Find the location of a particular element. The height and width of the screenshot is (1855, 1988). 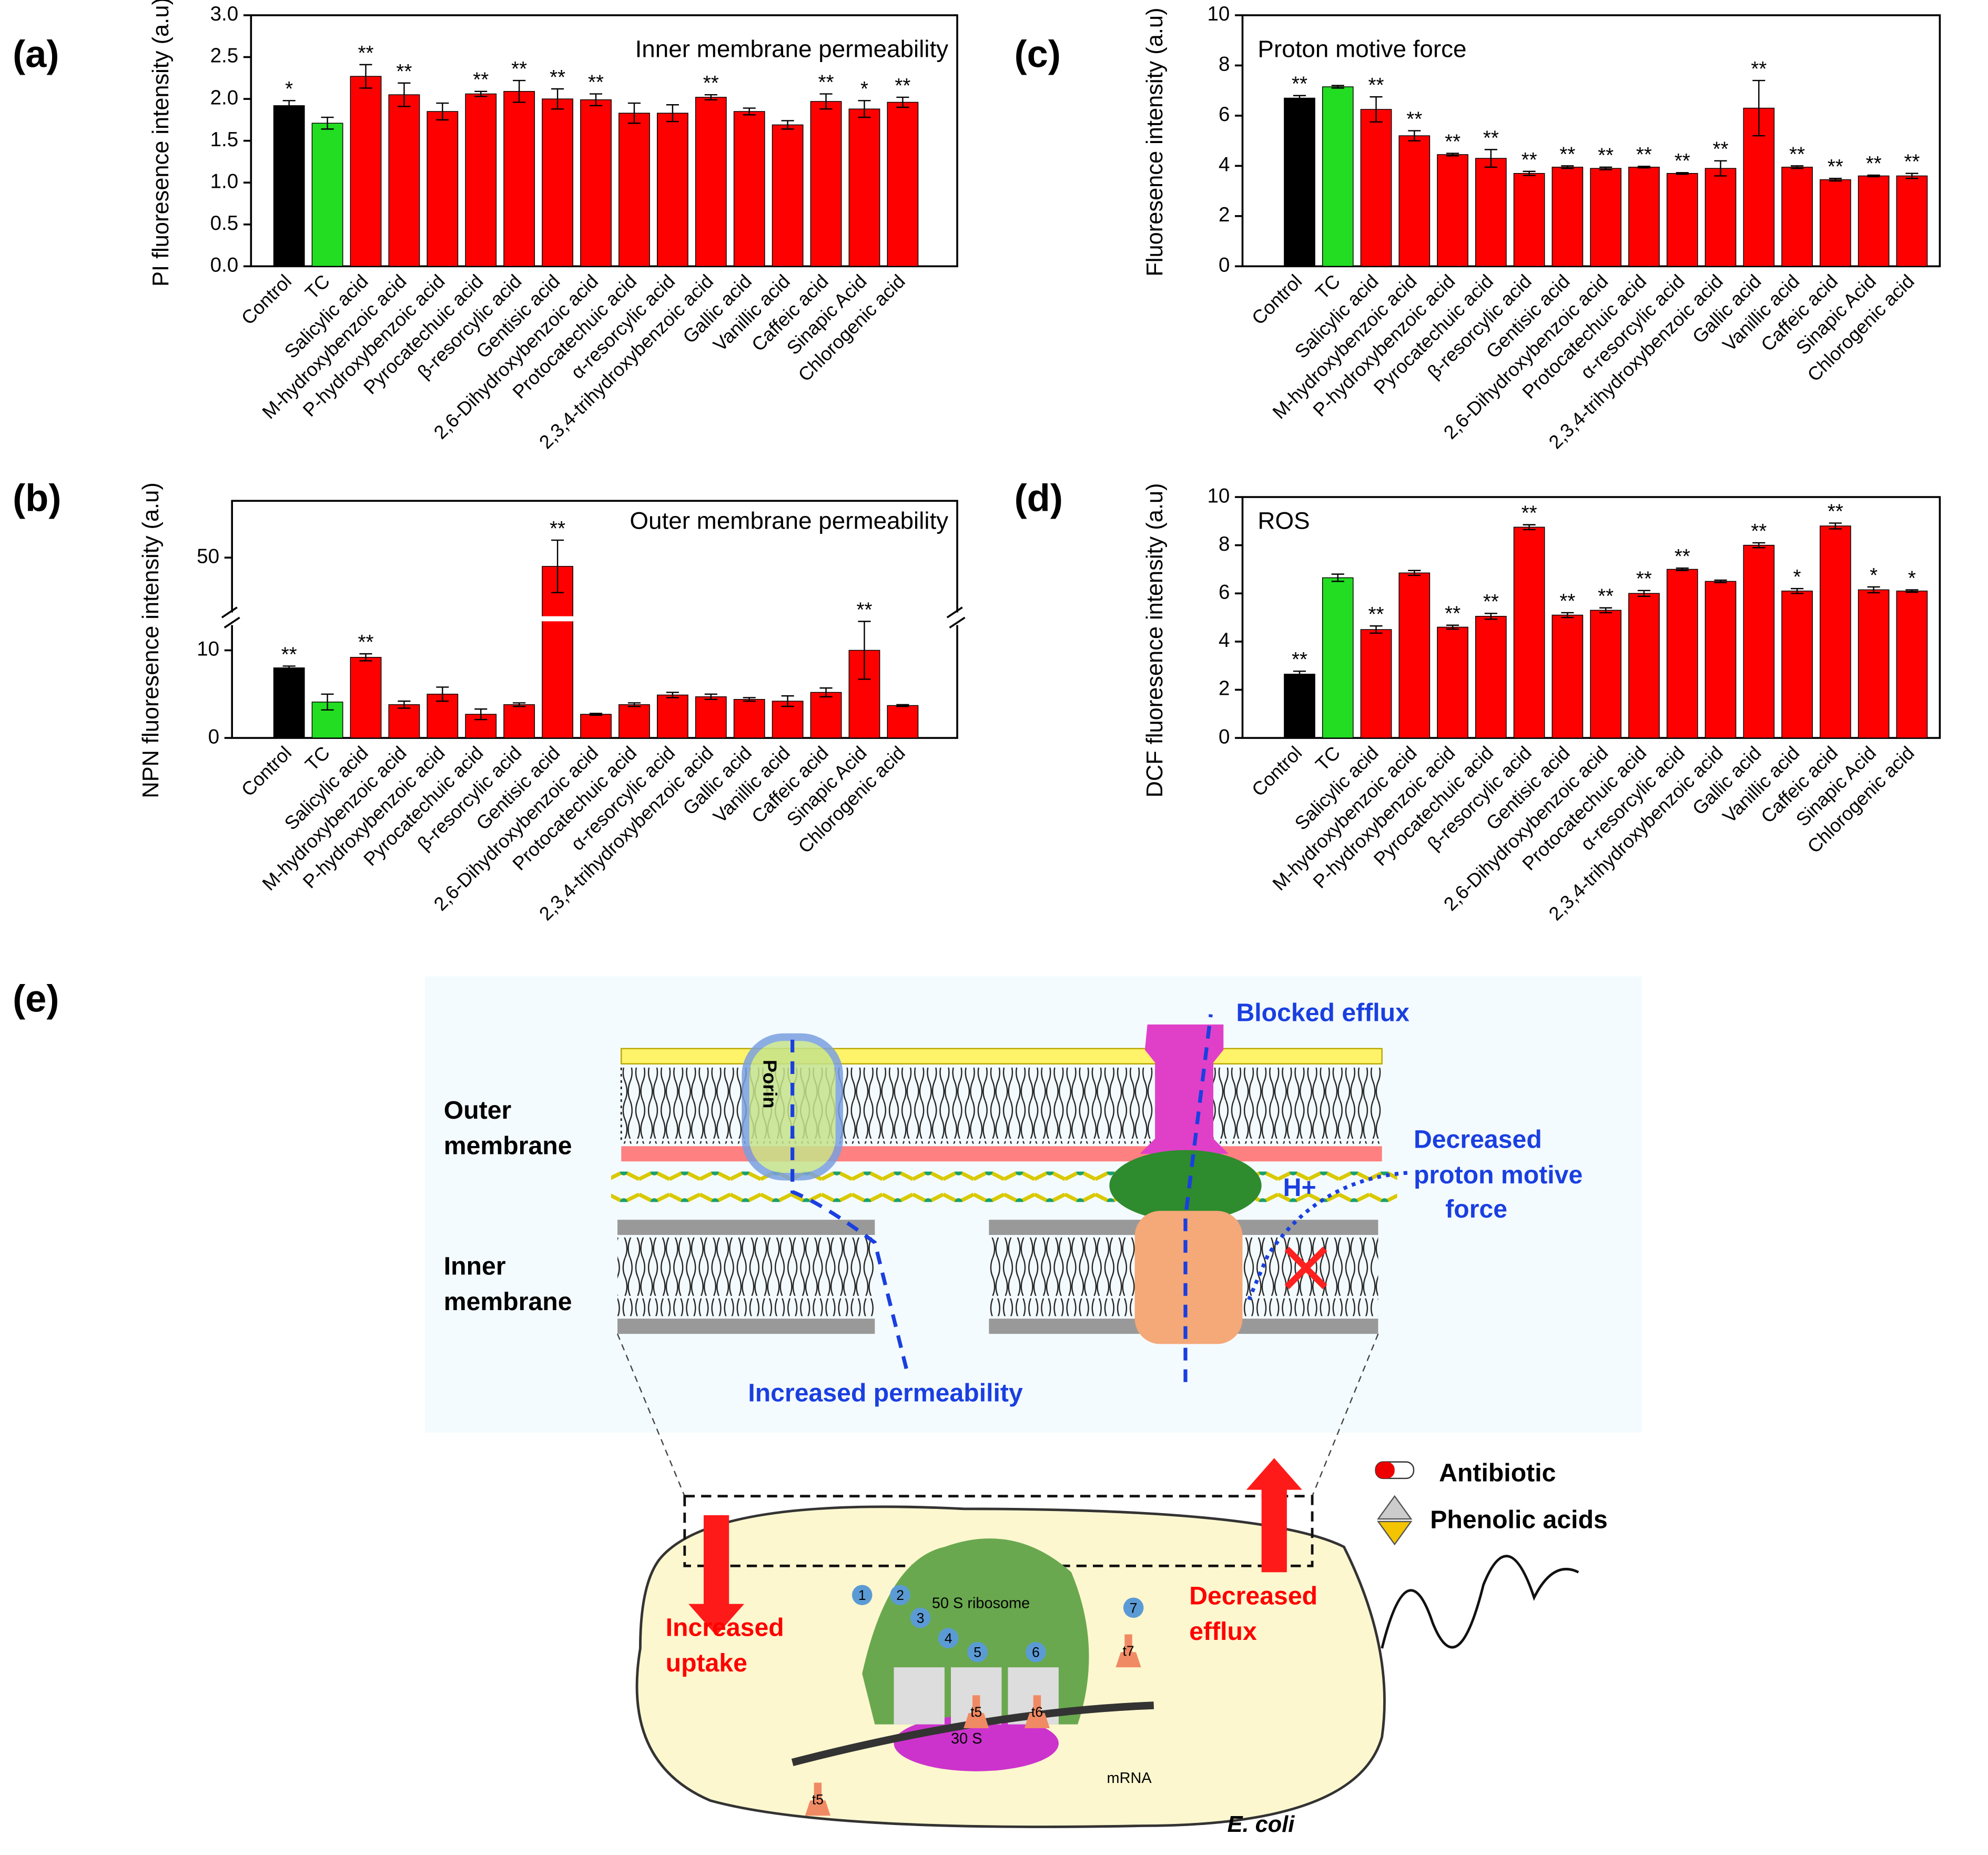

inner-lipid-tails is located at coordinates (997, 1277).